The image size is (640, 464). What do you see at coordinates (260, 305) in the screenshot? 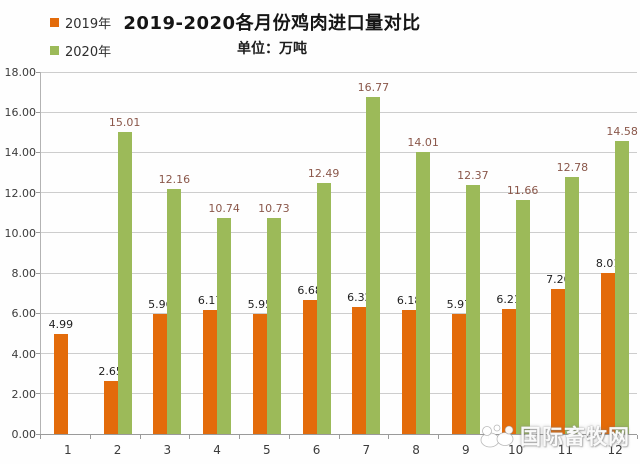
I see `bar-value-2019: 5.95` at bounding box center [260, 305].